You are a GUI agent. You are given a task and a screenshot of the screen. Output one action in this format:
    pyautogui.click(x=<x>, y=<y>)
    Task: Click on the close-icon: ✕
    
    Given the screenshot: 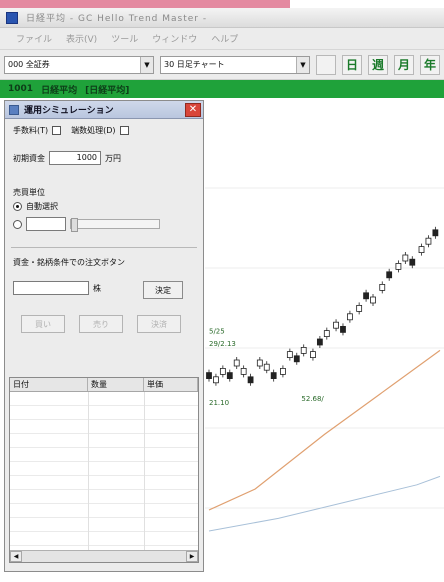 What is the action you would take?
    pyautogui.click(x=193, y=110)
    